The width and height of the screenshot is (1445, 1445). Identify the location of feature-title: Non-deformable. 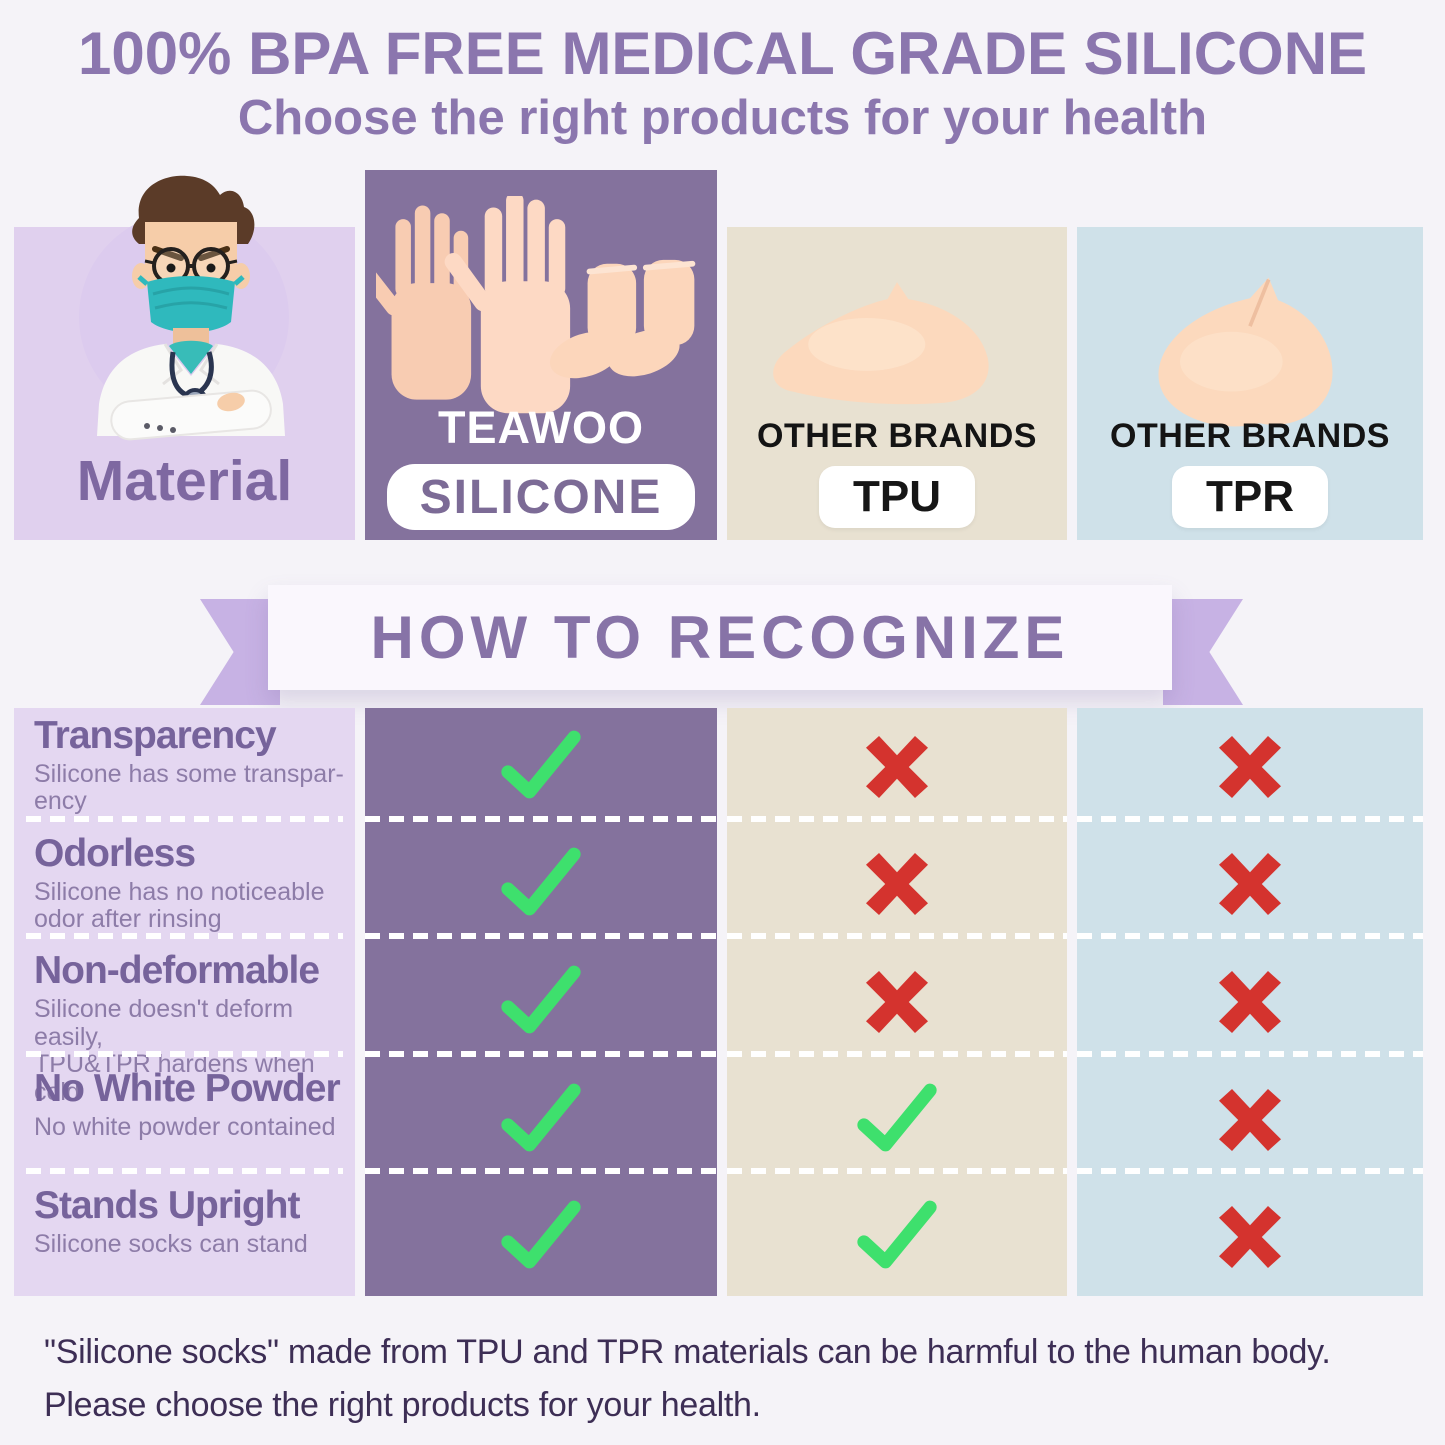
(177, 971).